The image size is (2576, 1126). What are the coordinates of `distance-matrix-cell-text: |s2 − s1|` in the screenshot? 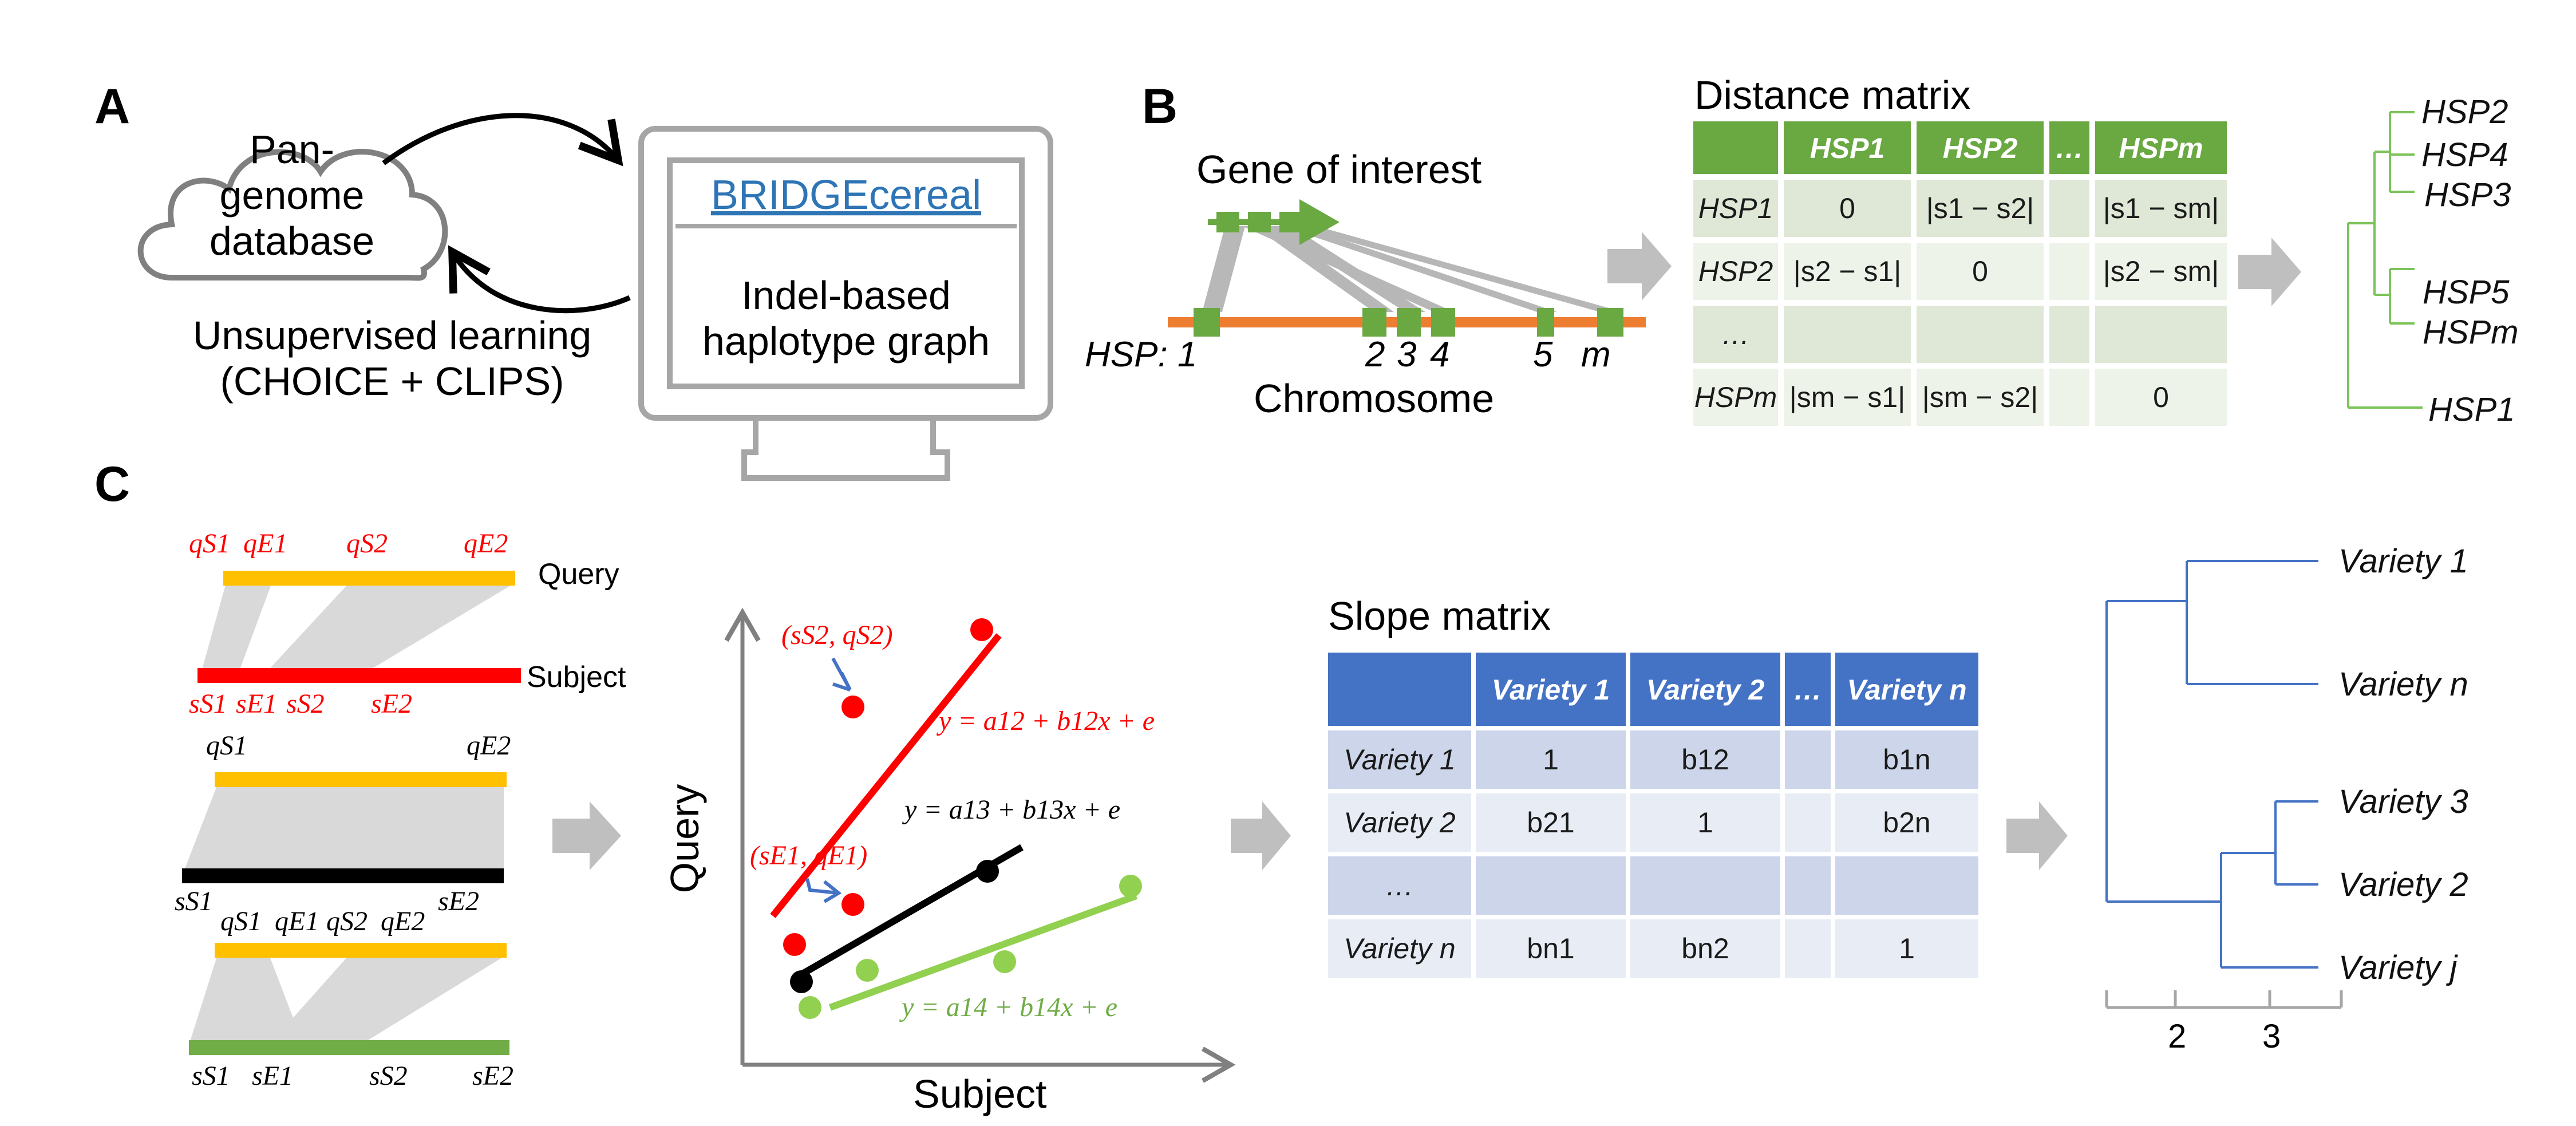 It's located at (1847, 271).